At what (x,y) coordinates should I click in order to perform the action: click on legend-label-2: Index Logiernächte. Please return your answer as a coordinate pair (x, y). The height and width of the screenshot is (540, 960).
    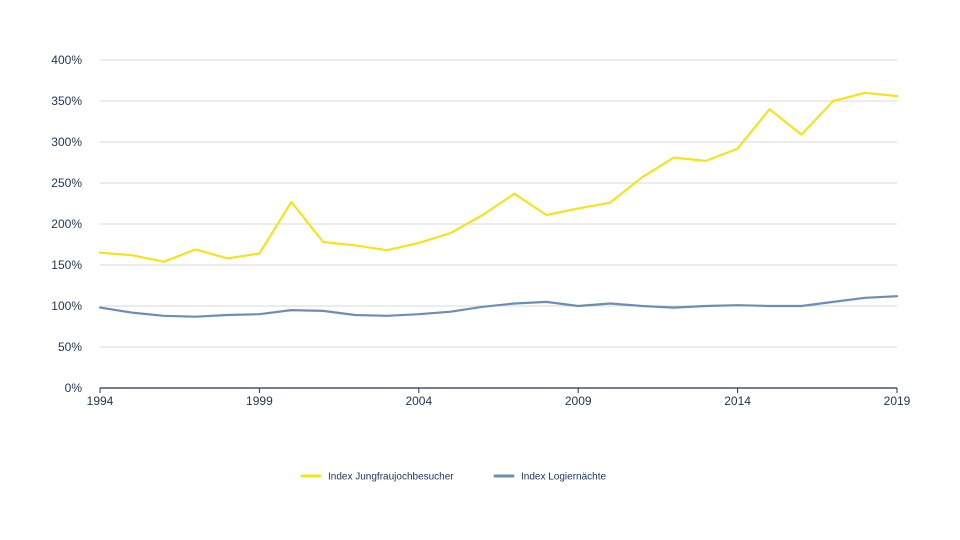
    Looking at the image, I should click on (564, 477).